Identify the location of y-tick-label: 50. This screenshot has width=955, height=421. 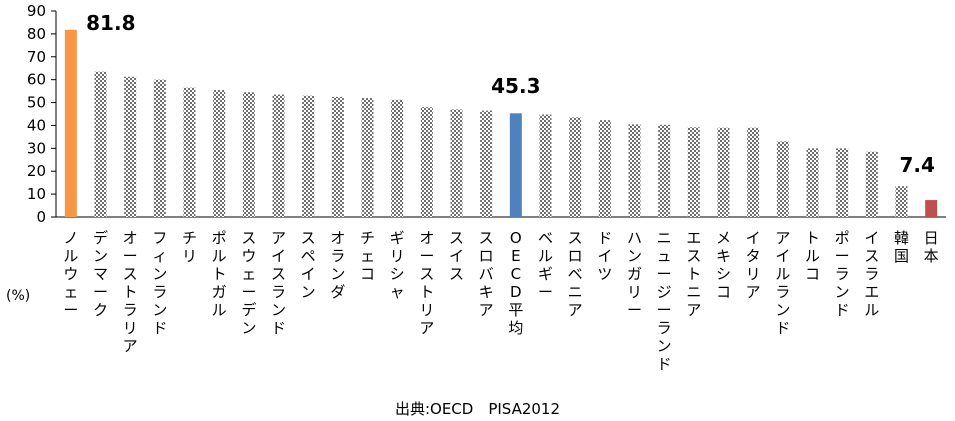
(36, 103).